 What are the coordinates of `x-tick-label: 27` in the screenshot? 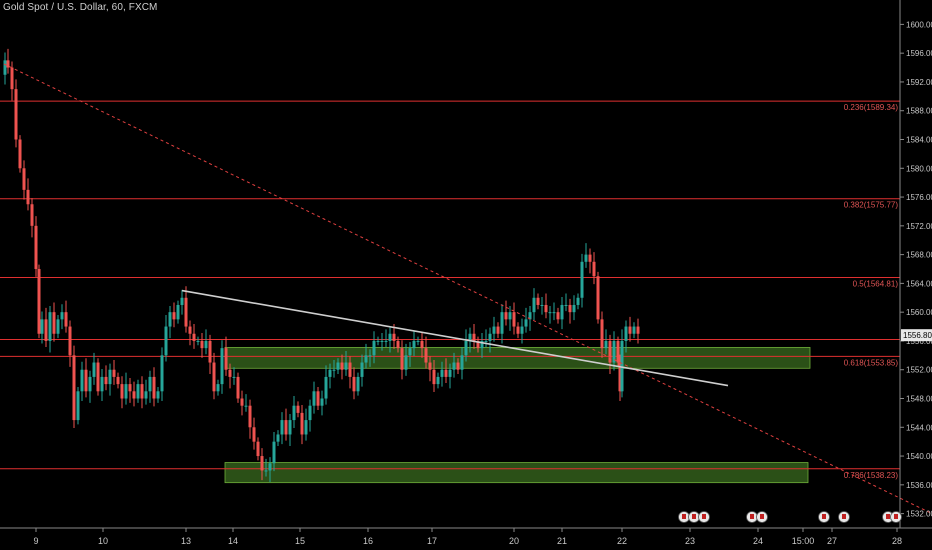 It's located at (832, 541).